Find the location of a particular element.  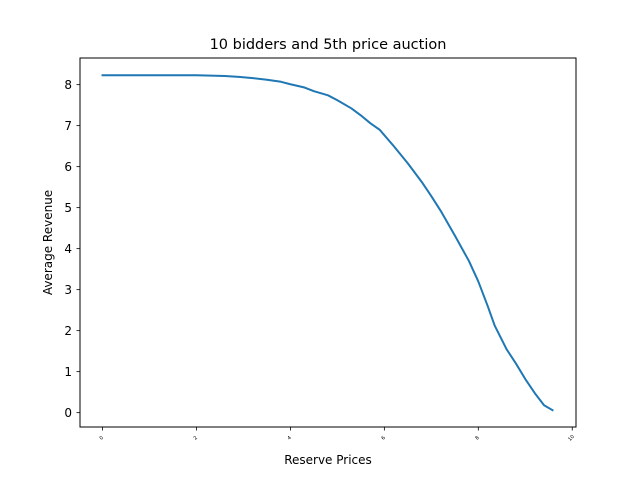

y-tick-label: 8 is located at coordinates (68, 85).